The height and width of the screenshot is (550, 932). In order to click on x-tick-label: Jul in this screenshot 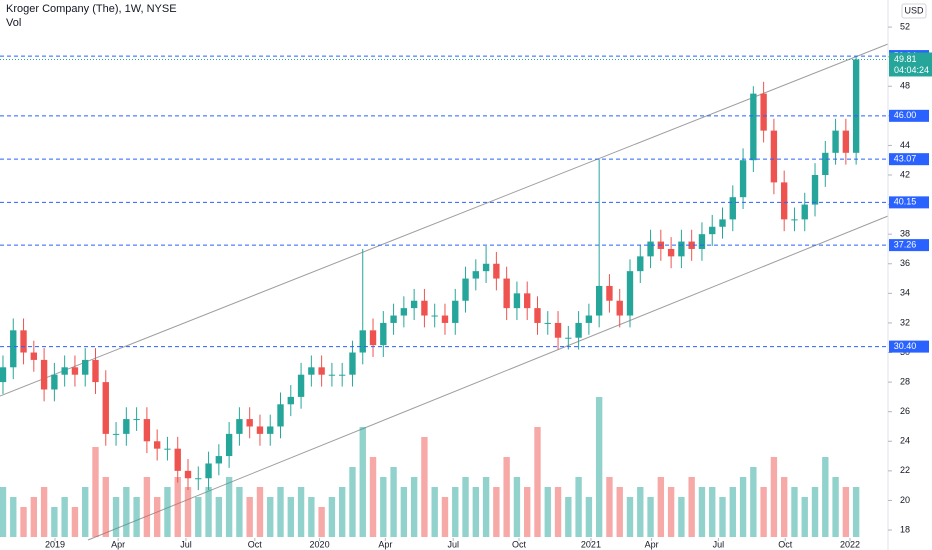, I will do `click(453, 544)`.